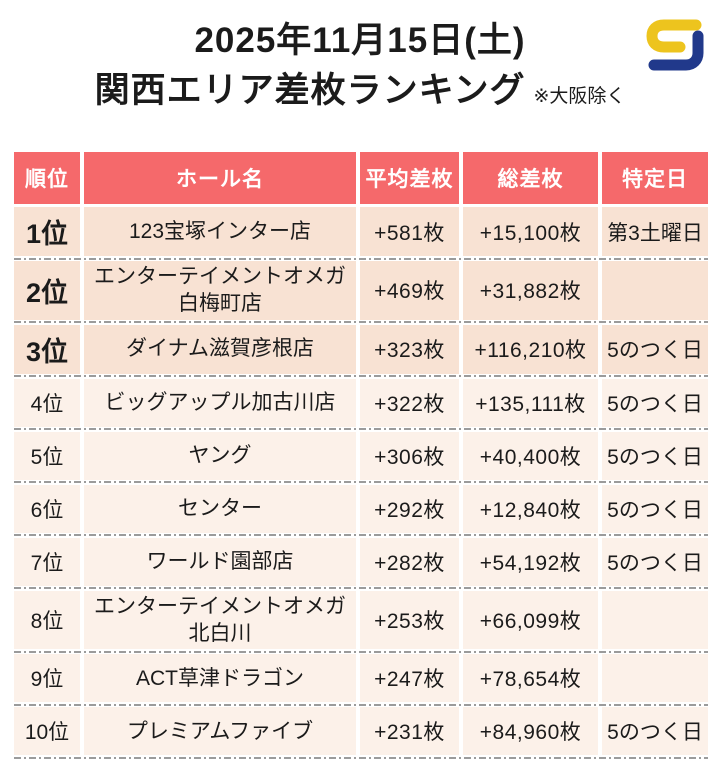  Describe the element at coordinates (47, 508) in the screenshot. I see `rank-cell: 6位` at that location.